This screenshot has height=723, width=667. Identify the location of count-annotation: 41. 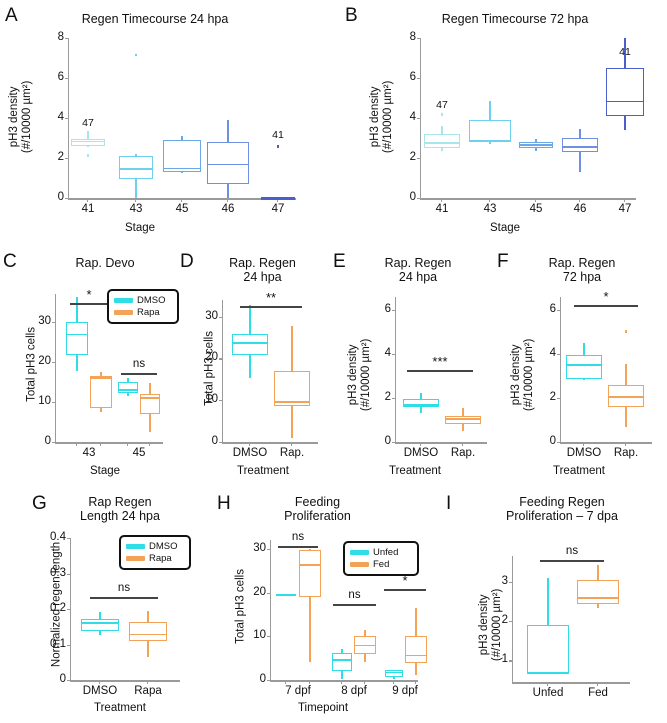
(278, 135).